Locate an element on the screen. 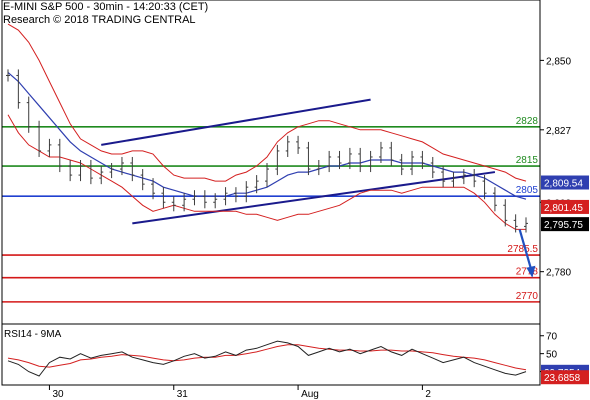 This screenshot has width=590, height=400. rsi-line is located at coordinates (267, 358).